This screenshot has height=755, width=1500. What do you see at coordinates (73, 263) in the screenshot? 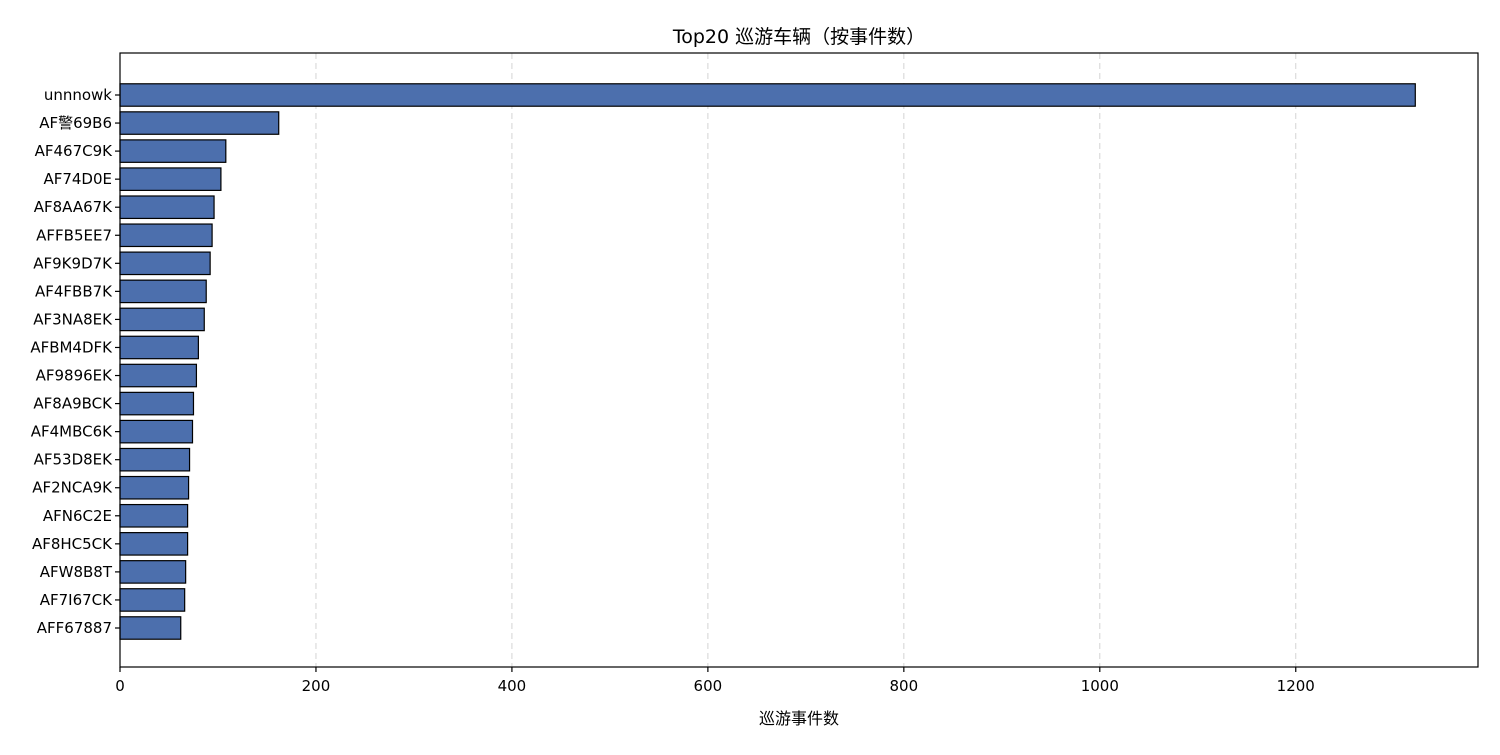
I see `y-tick-label: AF9K9D7K` at bounding box center [73, 263].